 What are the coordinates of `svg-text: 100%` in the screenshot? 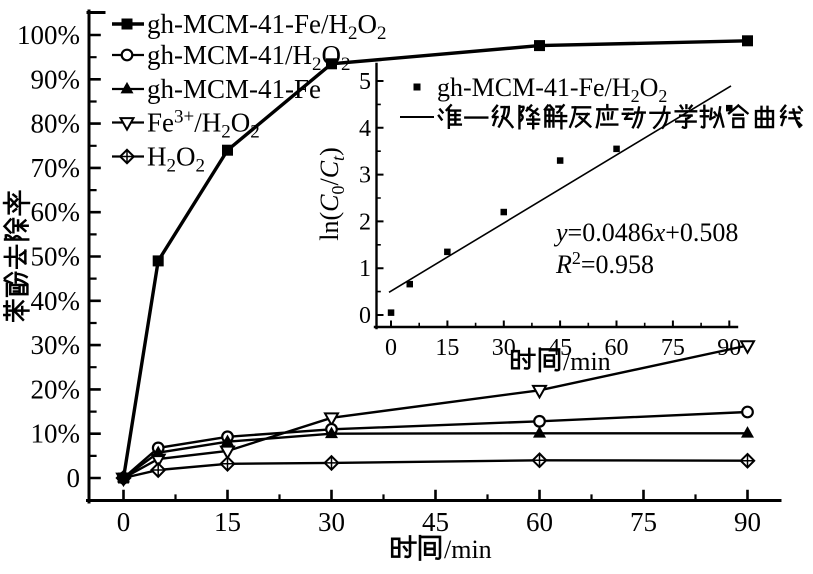 It's located at (48, 35).